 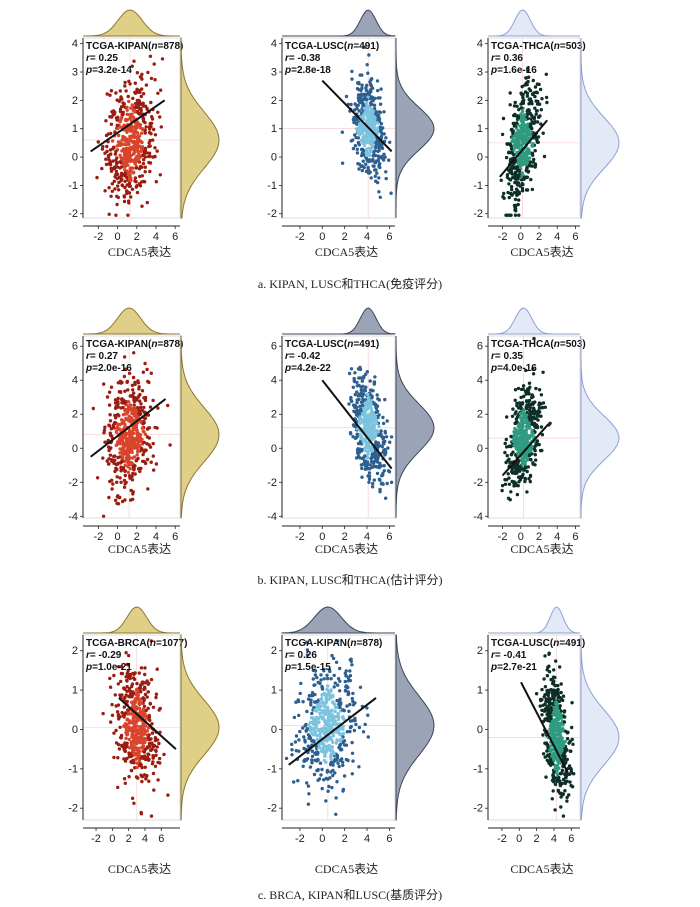 What do you see at coordinates (272, 517) in the screenshot?
I see `y-tick-label: -4` at bounding box center [272, 517].